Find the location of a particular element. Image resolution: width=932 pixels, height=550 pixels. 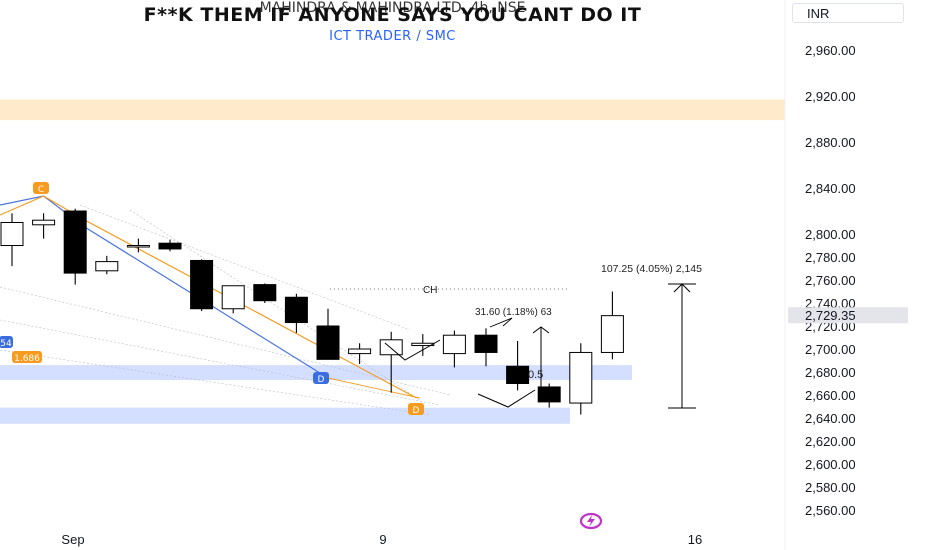

y-tick-6: 2,760.00 is located at coordinates (830, 280).